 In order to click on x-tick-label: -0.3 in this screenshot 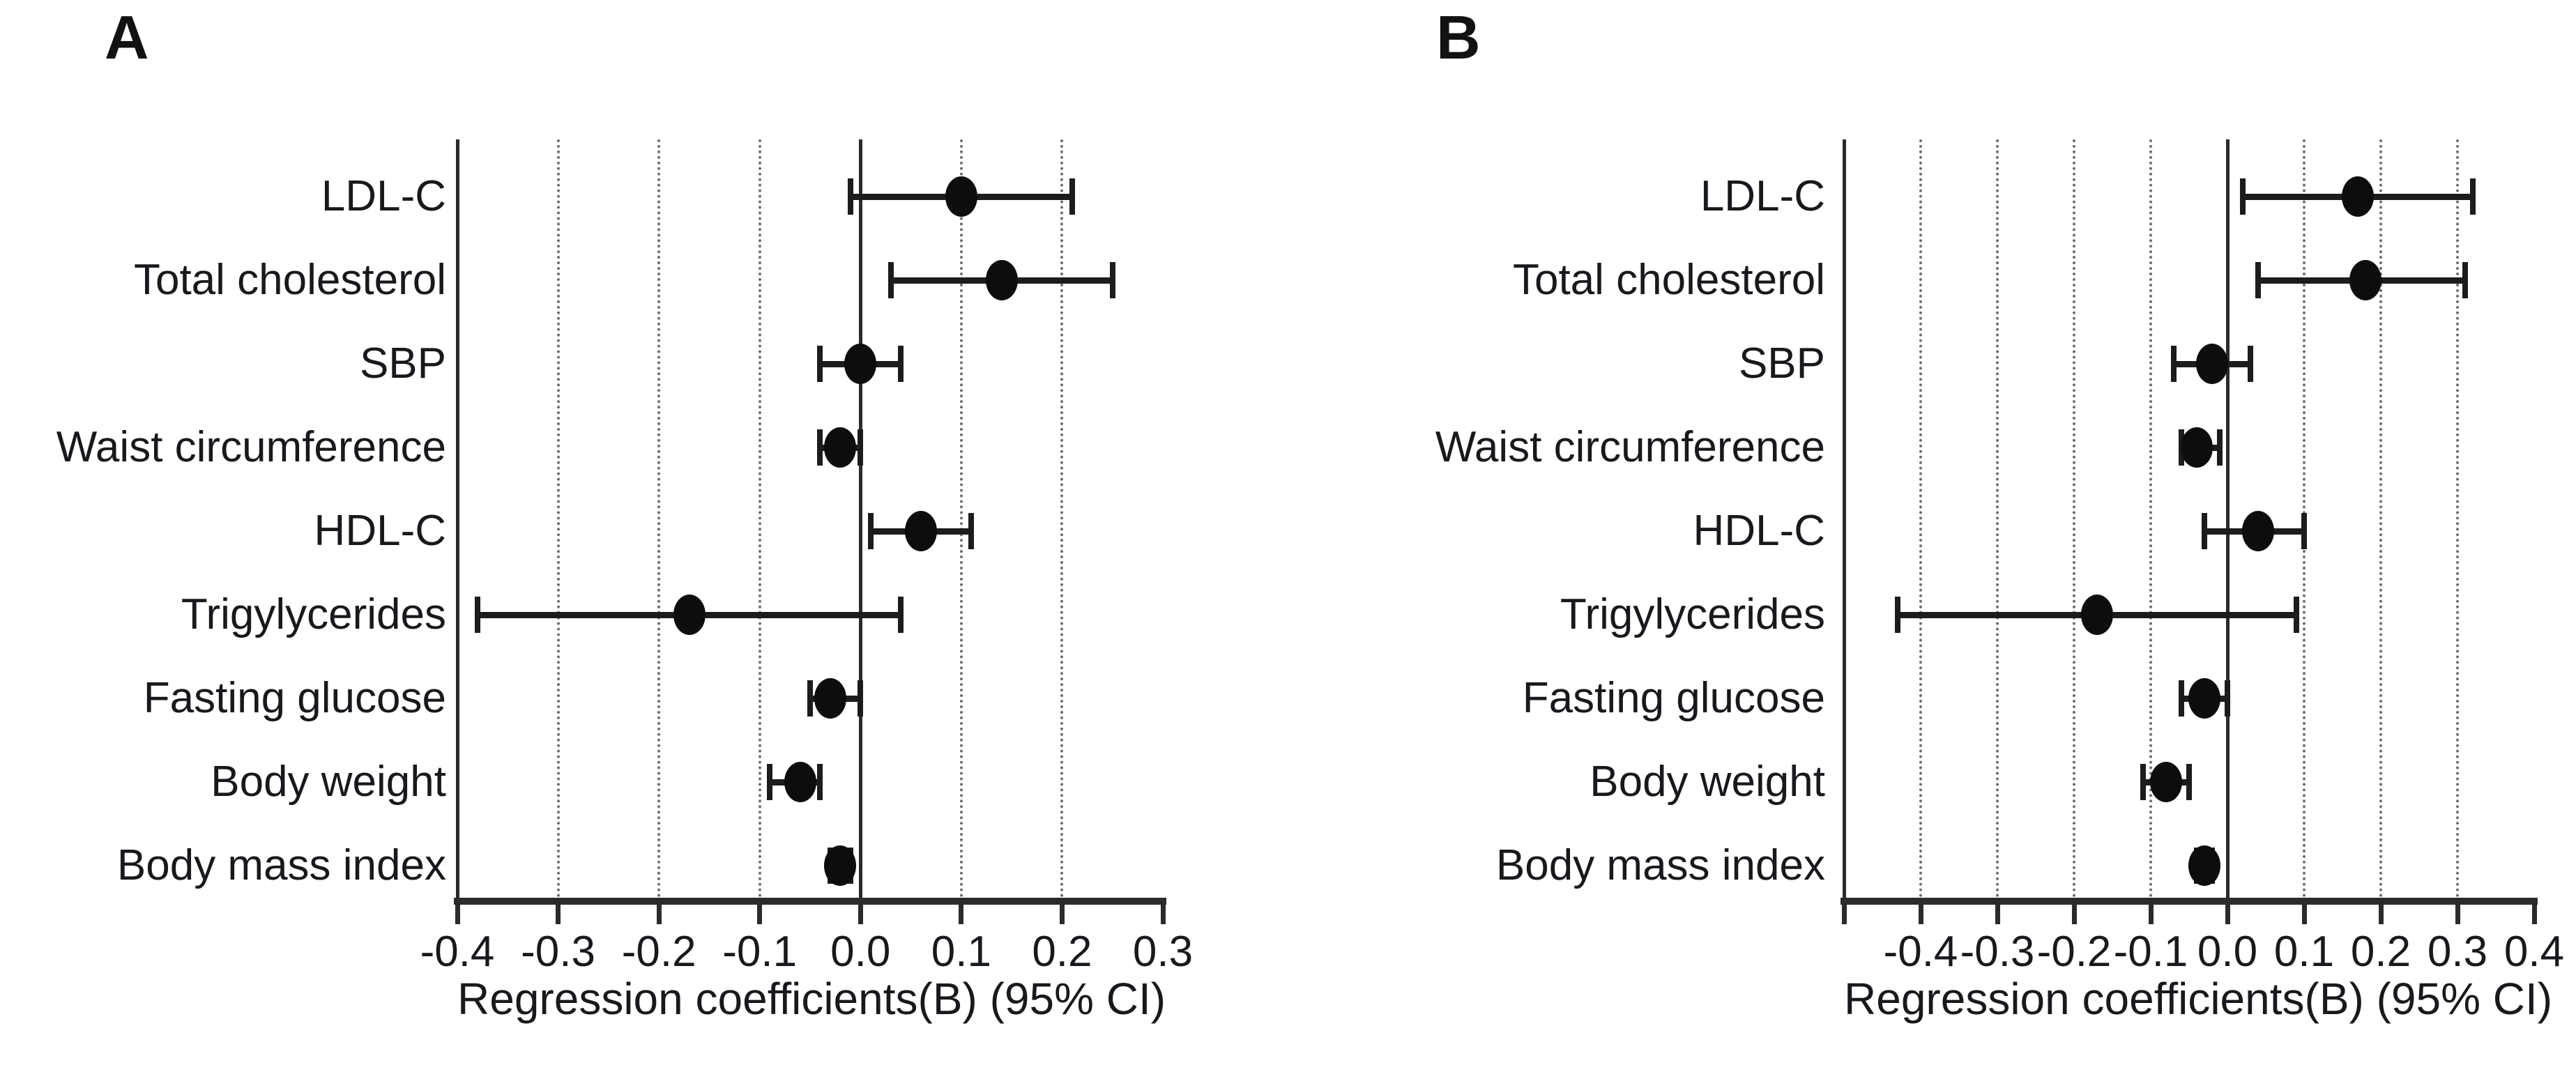, I will do `click(1998, 952)`.